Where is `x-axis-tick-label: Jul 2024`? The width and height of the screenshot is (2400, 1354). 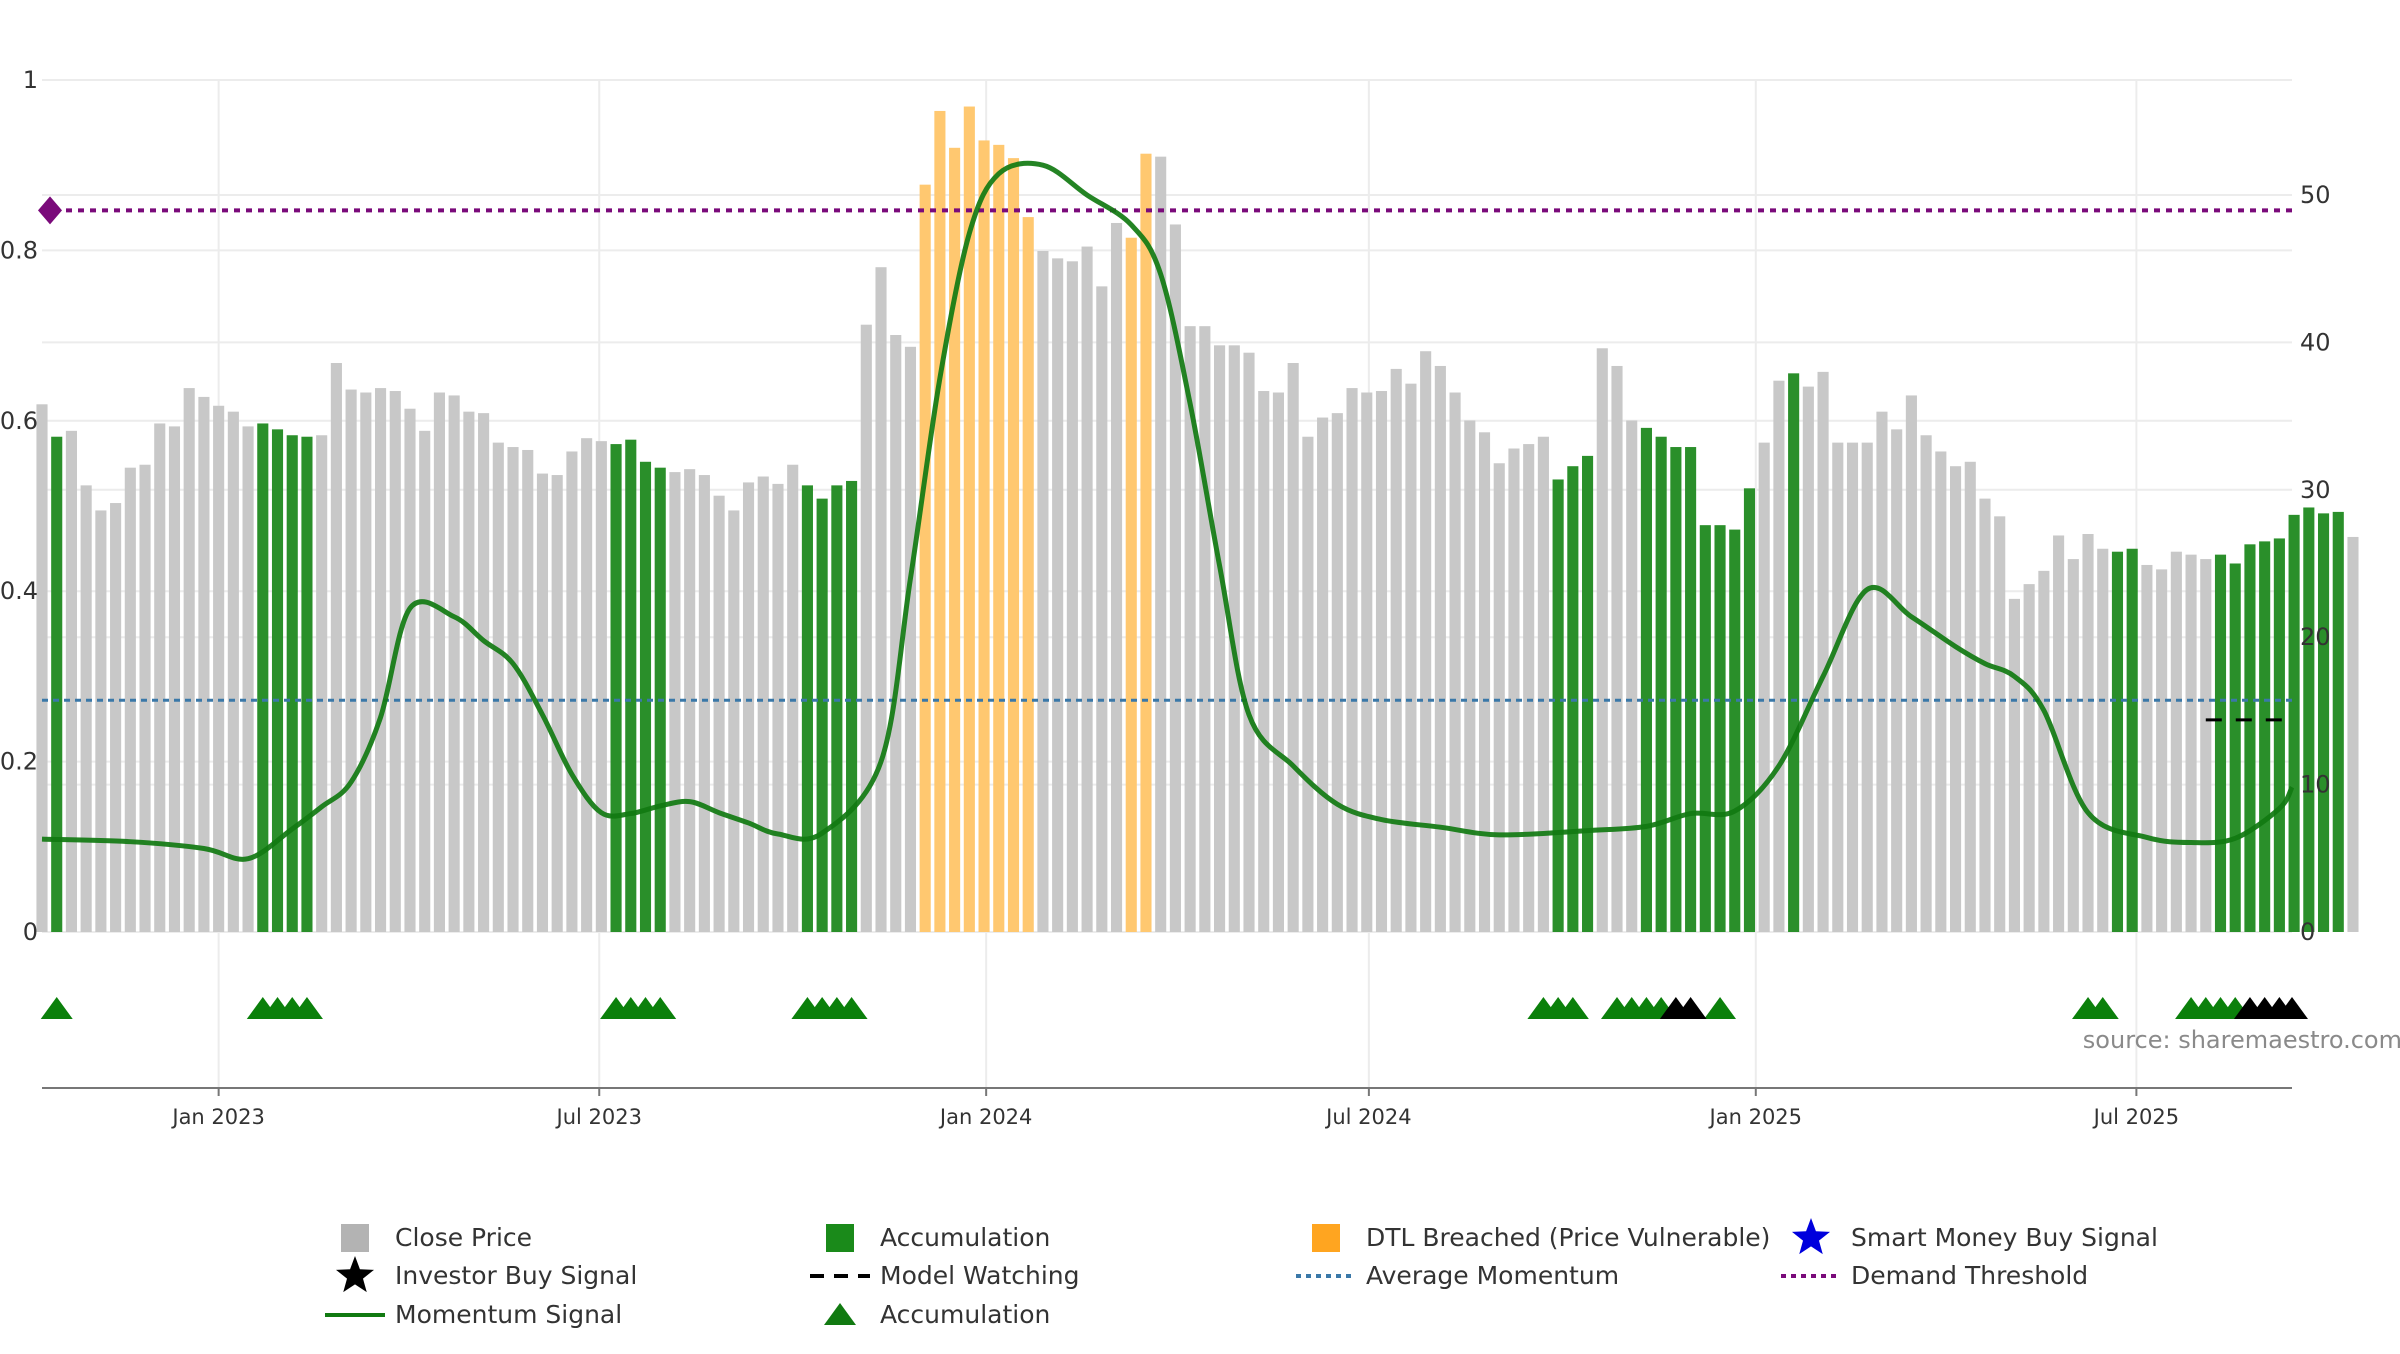
x-axis-tick-label: Jul 2024 is located at coordinates (1367, 1117).